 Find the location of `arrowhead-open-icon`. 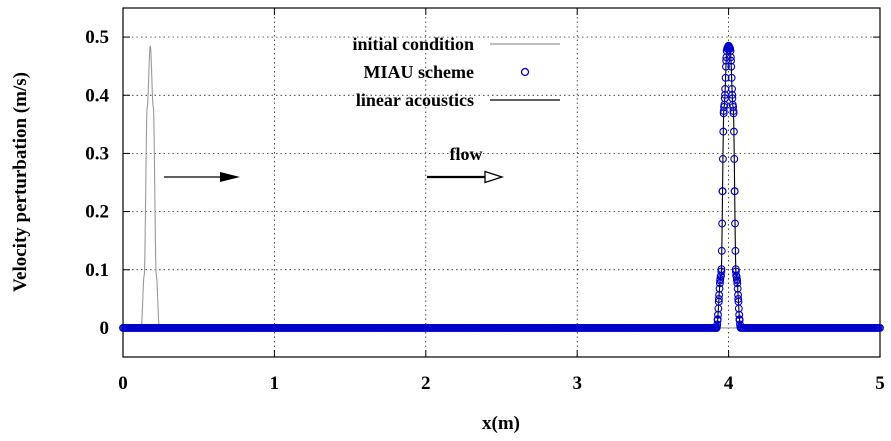

arrowhead-open-icon is located at coordinates (494, 177).